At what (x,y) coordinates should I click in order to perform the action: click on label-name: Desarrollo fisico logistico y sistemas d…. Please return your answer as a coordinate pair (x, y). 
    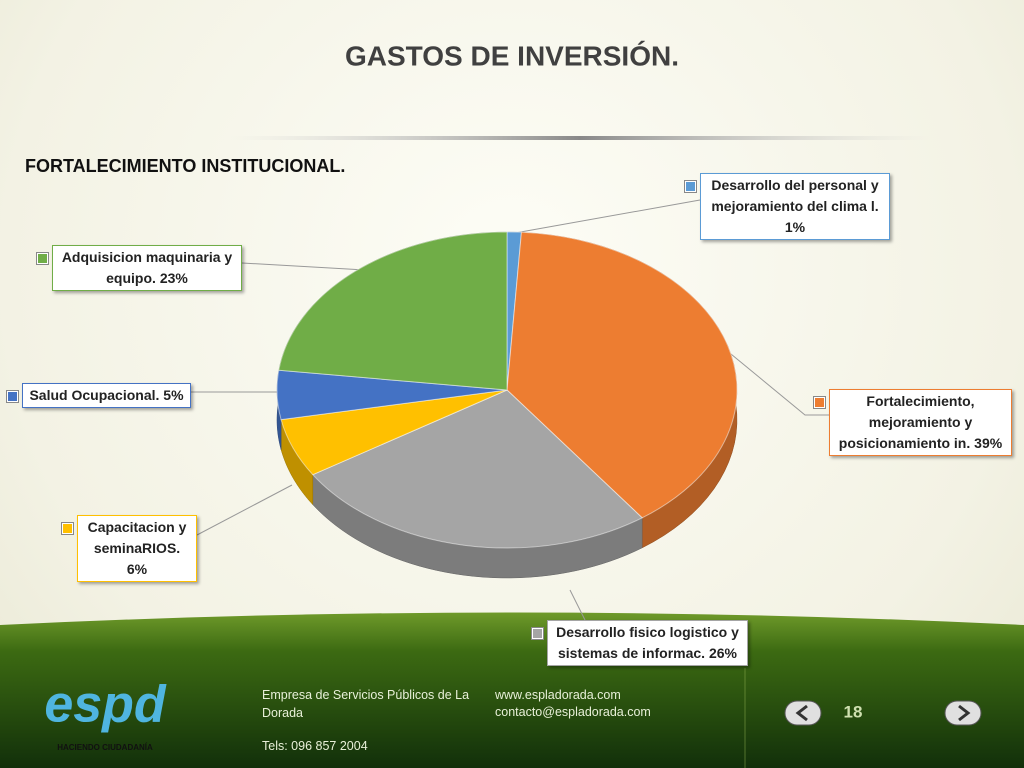
    Looking at the image, I should click on (647, 642).